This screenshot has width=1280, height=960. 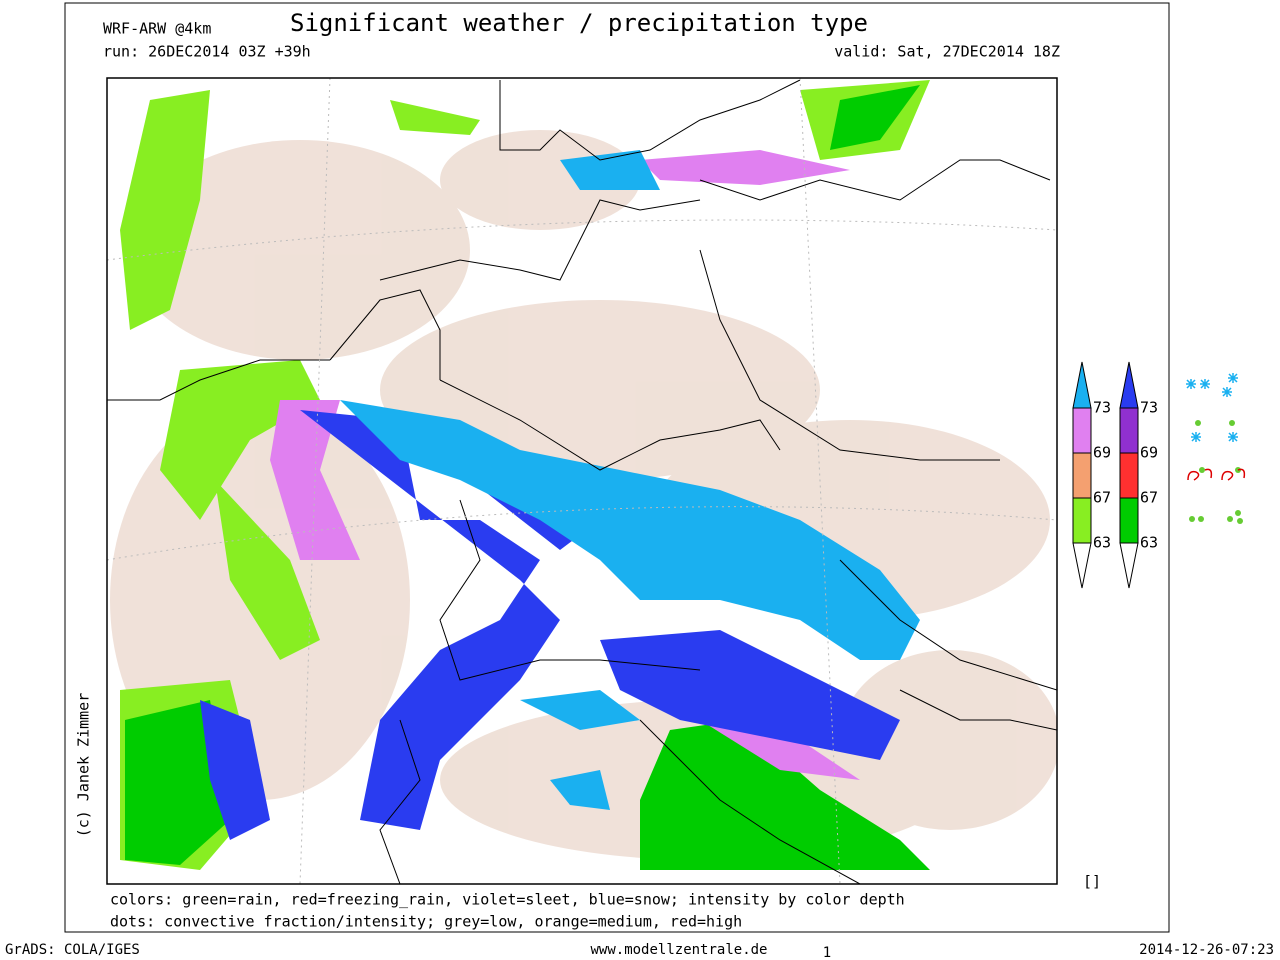 I want to click on credit: (c) Janek Zimmer, so click(x=84, y=765).